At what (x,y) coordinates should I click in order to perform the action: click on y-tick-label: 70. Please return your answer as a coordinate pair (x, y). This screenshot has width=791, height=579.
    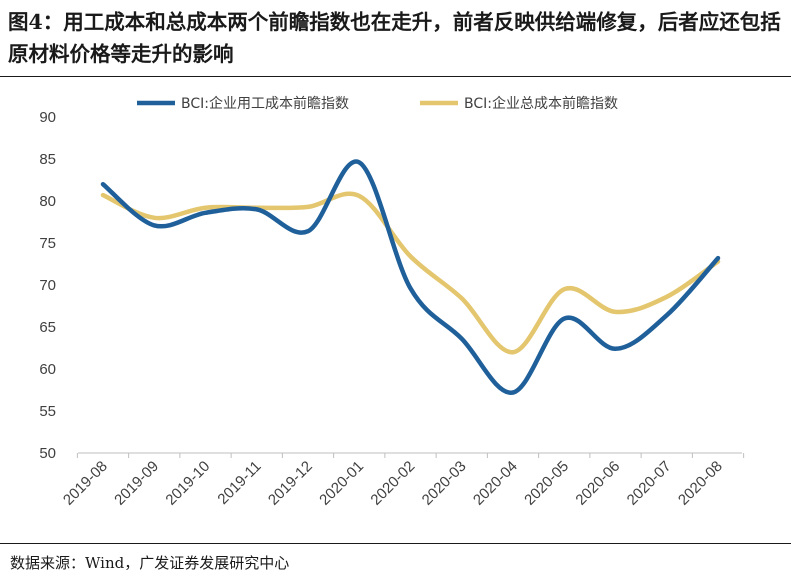
    Looking at the image, I should click on (47, 285).